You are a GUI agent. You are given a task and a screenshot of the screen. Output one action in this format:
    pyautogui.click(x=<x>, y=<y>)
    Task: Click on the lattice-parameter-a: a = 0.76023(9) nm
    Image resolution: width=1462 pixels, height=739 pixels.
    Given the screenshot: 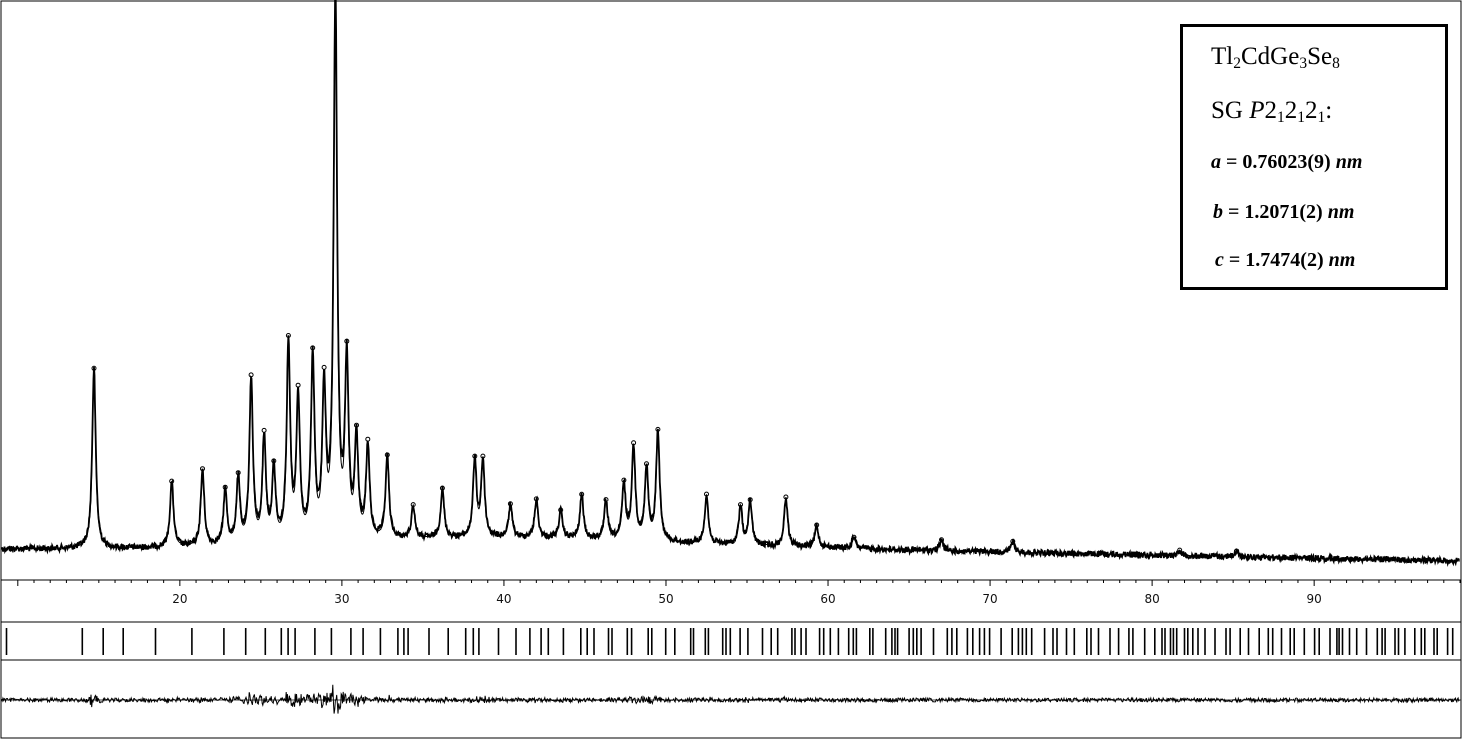 What is the action you would take?
    pyautogui.click(x=1287, y=162)
    